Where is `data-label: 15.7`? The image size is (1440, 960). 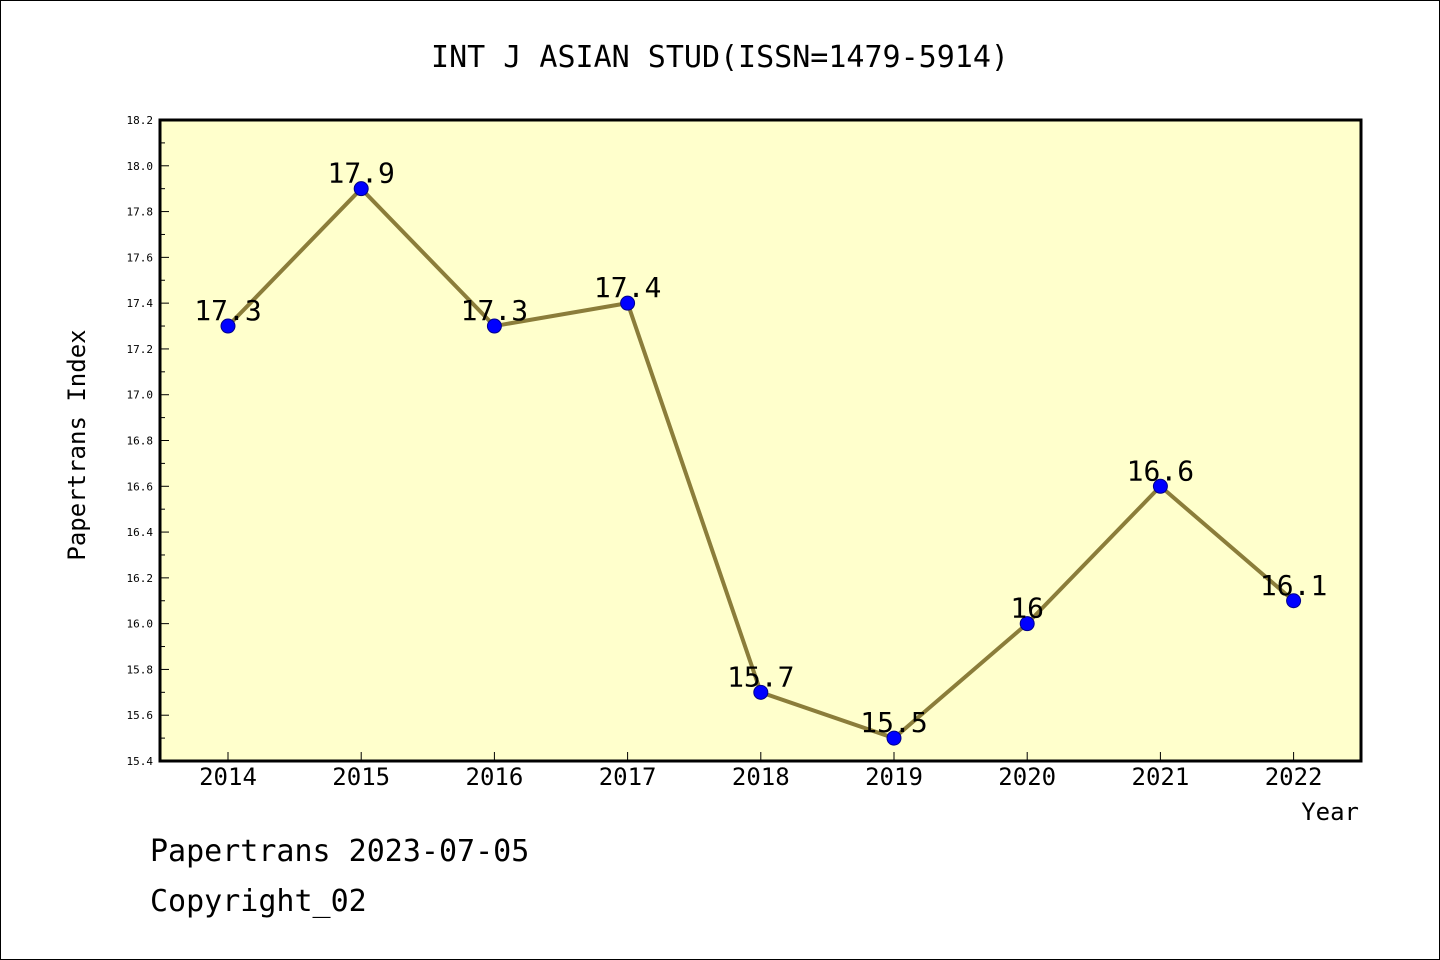
data-label: 15.7 is located at coordinates (760, 676).